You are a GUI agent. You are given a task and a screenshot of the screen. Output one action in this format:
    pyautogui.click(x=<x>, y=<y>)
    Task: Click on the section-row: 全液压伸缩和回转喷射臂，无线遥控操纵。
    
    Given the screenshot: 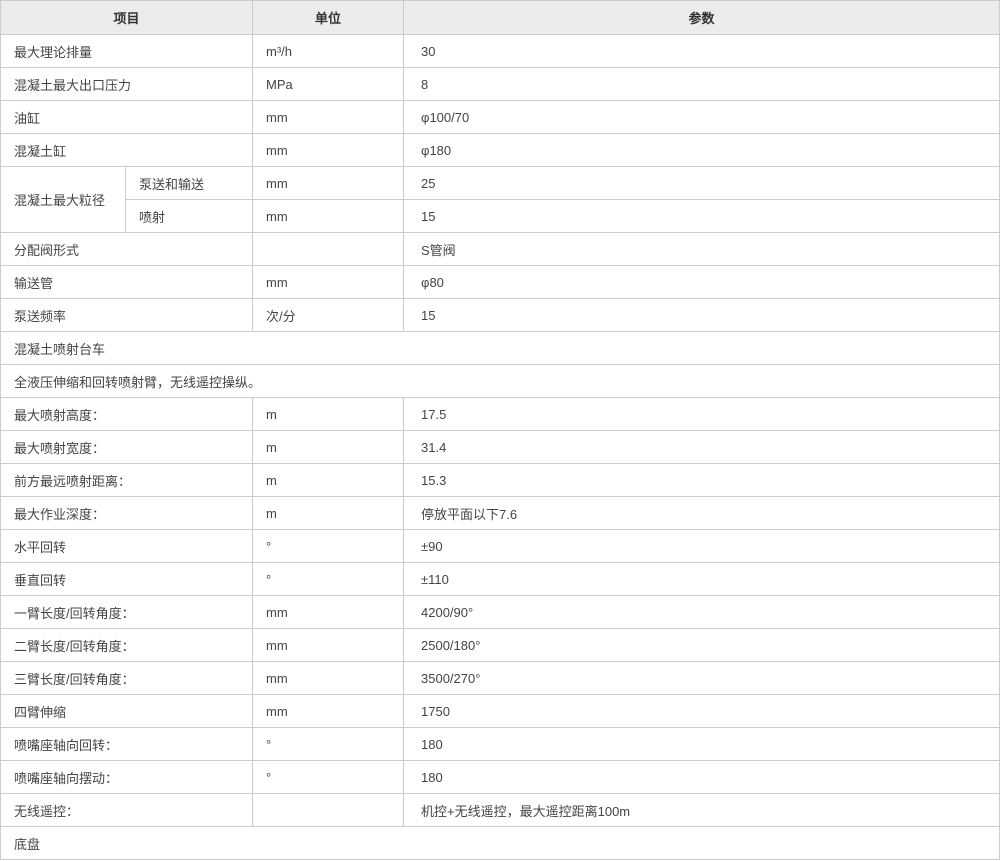 What is the action you would take?
    pyautogui.click(x=500, y=381)
    